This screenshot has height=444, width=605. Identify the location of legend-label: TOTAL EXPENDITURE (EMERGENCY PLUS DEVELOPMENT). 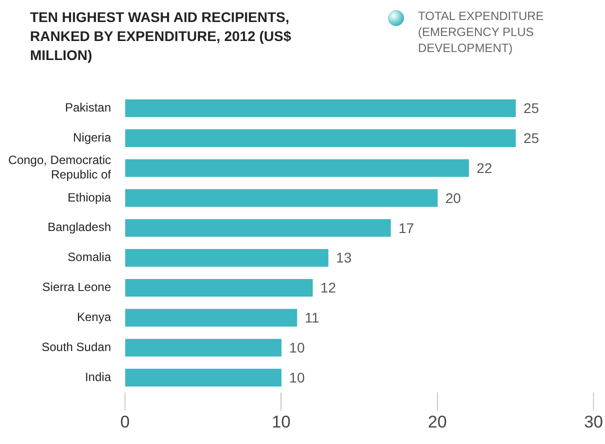
(481, 32).